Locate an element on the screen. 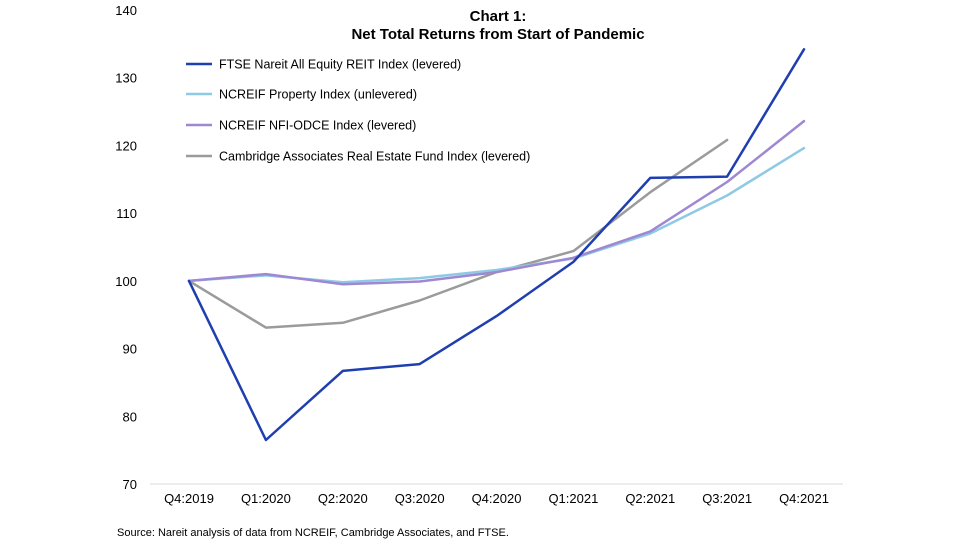 Image resolution: width=980 pixels, height=552 pixels. x-tick-label: Q4:2019 is located at coordinates (189, 498).